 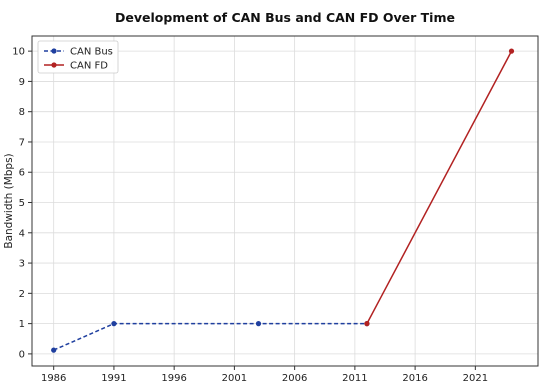 What do you see at coordinates (22, 294) in the screenshot?
I see `y-tick-label: 2` at bounding box center [22, 294].